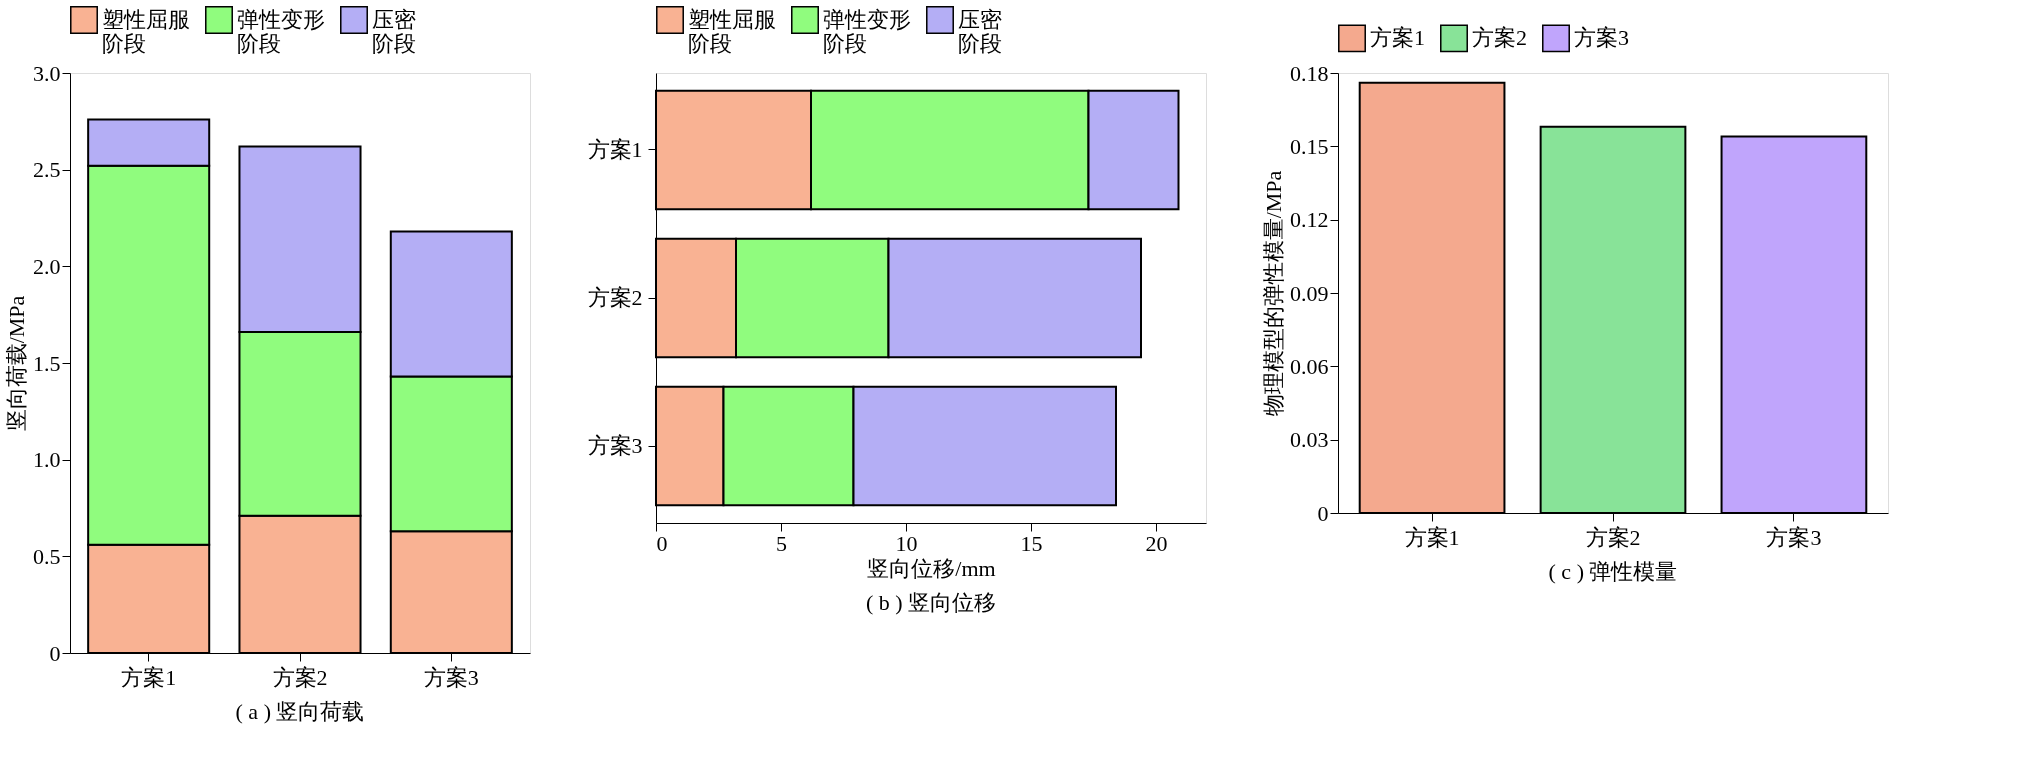 This screenshot has height=775, width=2032. I want to click on x-axis-title: 竖向位移/mm, so click(931, 568).